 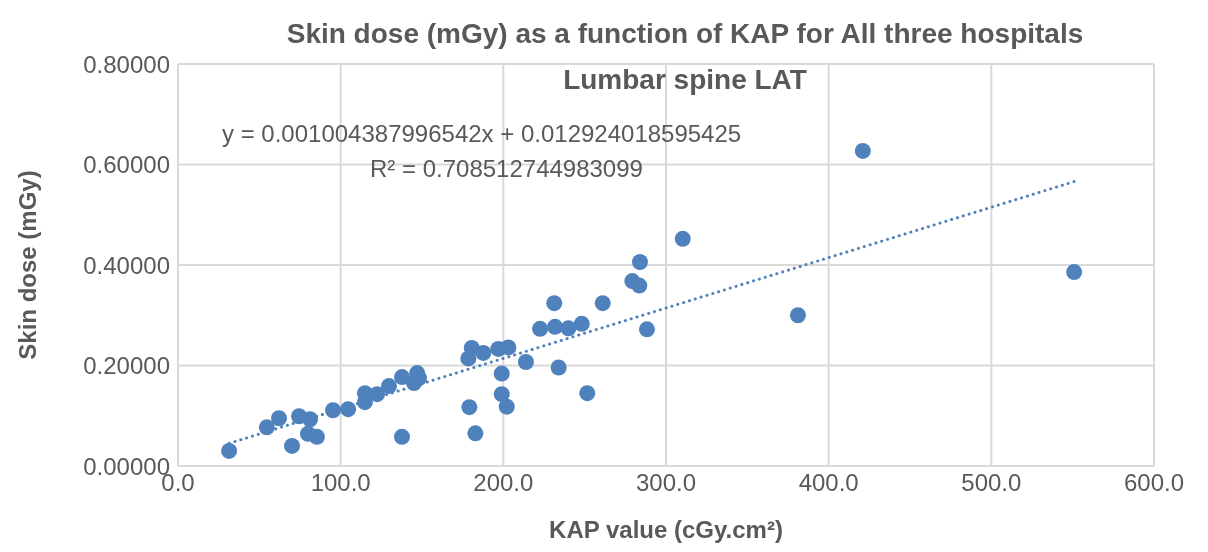 What do you see at coordinates (685, 80) in the screenshot?
I see `chart-subtitle: Lumbar spine LAT` at bounding box center [685, 80].